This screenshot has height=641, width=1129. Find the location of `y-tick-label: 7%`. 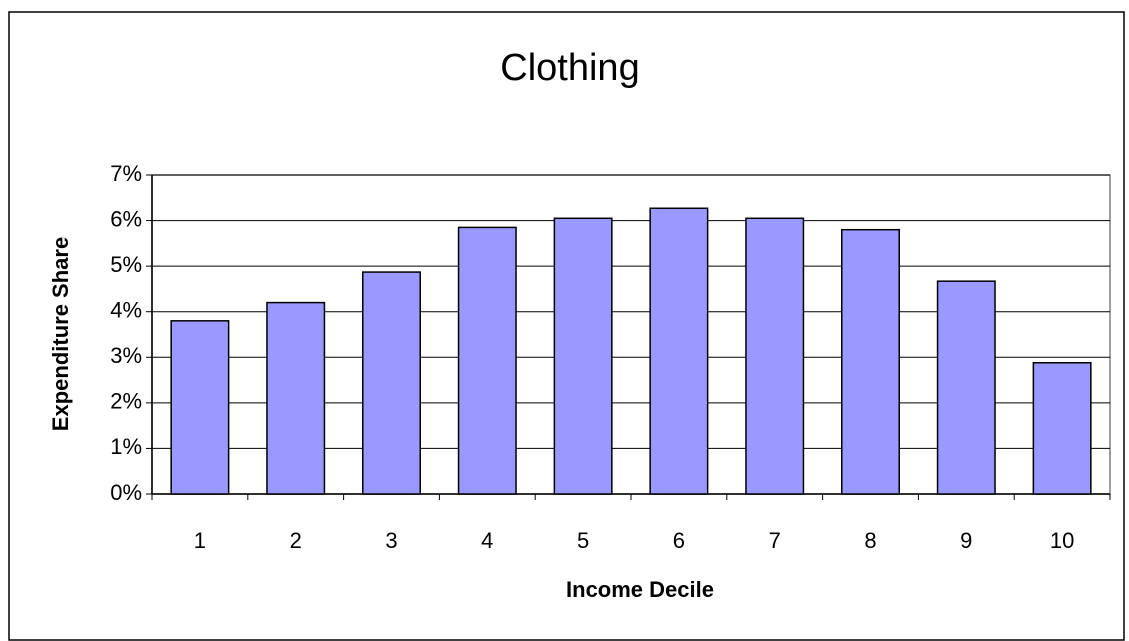

y-tick-label: 7% is located at coordinates (126, 173).